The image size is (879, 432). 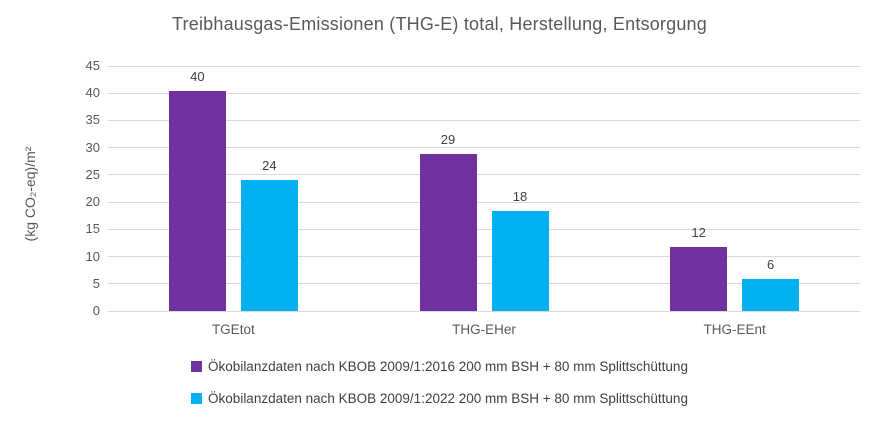 What do you see at coordinates (92, 229) in the screenshot?
I see `y-tick-label: 15` at bounding box center [92, 229].